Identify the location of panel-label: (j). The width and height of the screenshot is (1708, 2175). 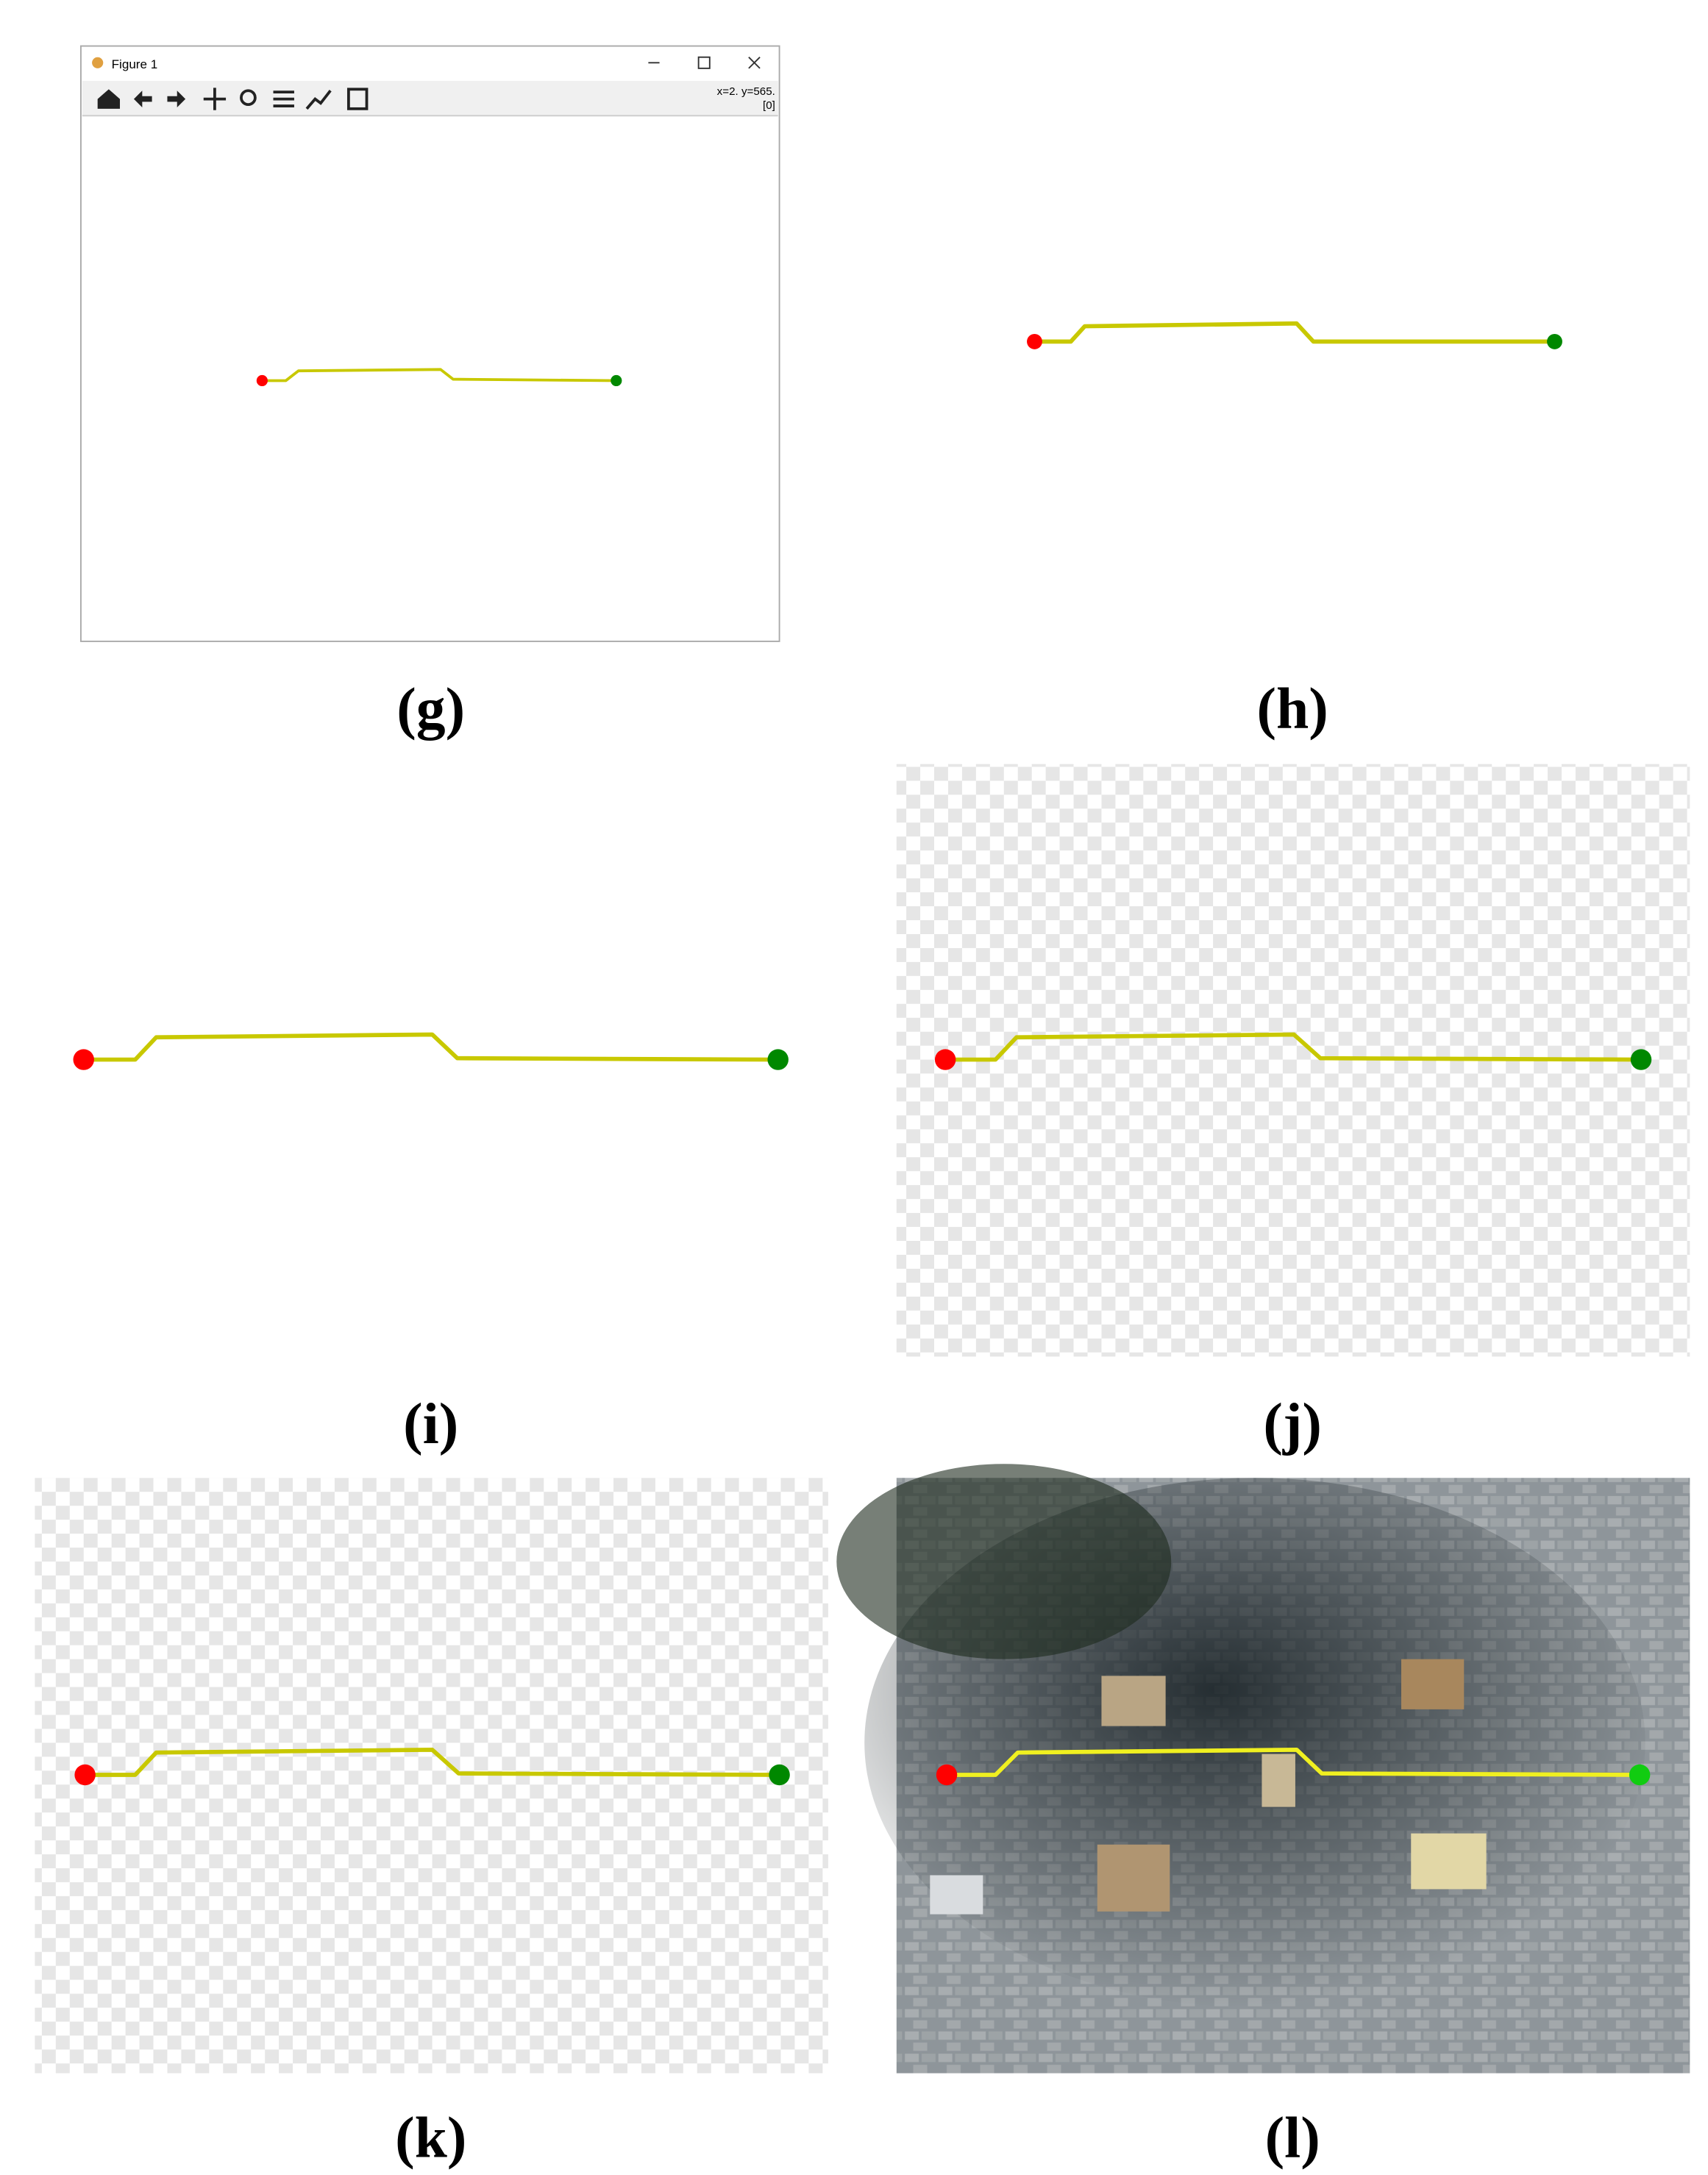
(1293, 1424).